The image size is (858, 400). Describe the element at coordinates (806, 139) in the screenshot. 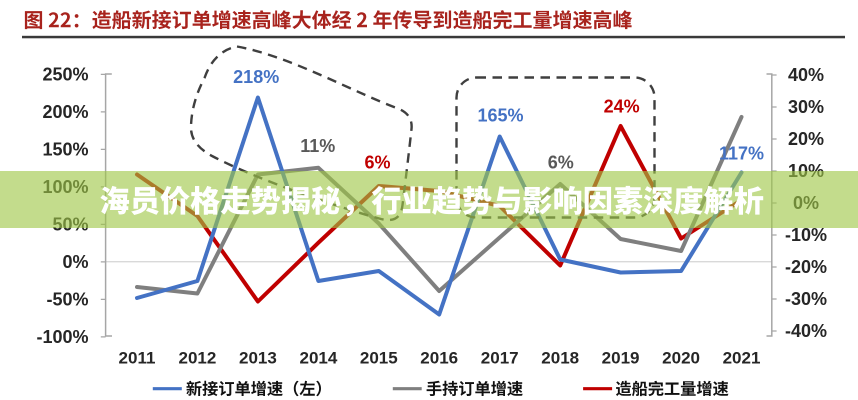

I see `svg-text: 20%` at that location.